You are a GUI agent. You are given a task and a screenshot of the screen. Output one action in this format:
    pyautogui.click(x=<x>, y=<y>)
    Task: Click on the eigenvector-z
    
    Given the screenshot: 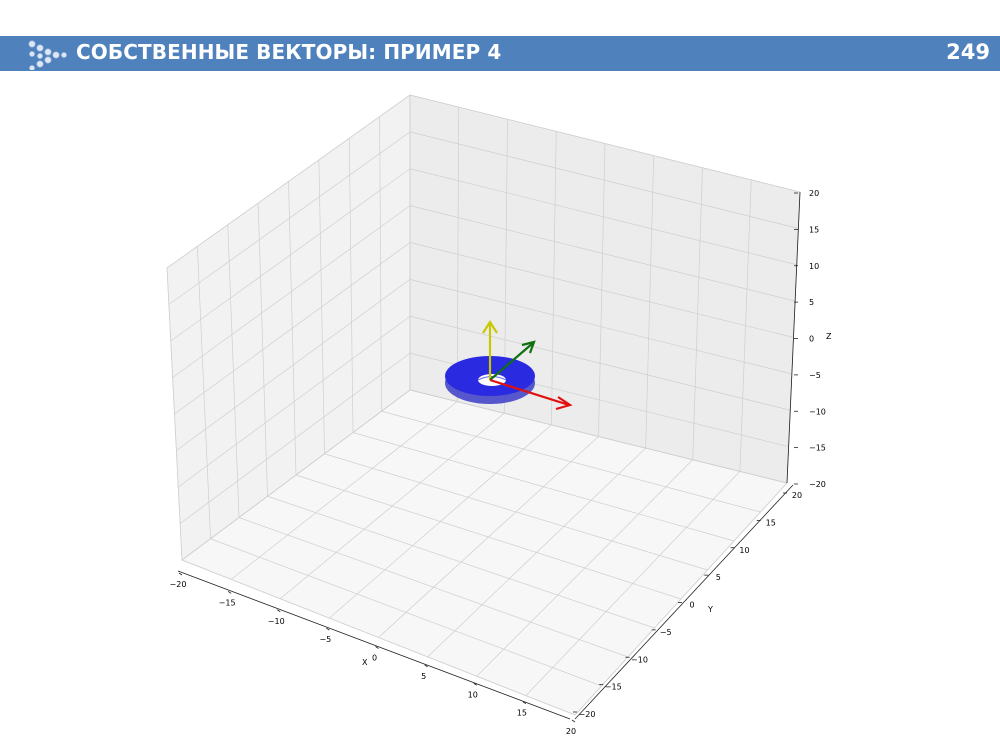 What is the action you would take?
    pyautogui.click(x=490, y=349)
    